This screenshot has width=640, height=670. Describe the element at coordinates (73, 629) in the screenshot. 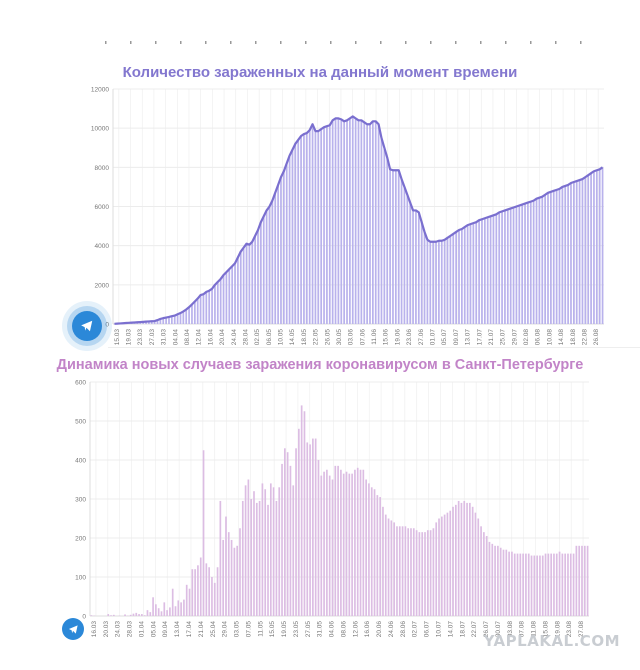

I see `telegram-share-button-secondary` at that location.